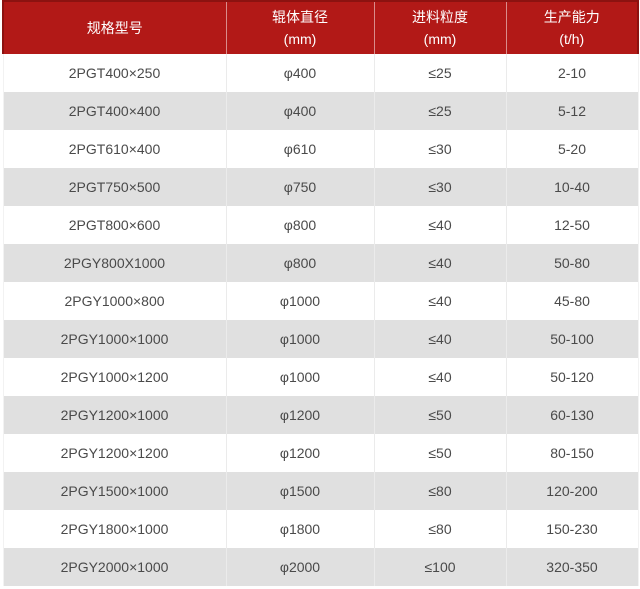 This screenshot has width=640, height=589. I want to click on table-row: 2PGY800X1000 φ800 ≤40 50-80, so click(320, 263).